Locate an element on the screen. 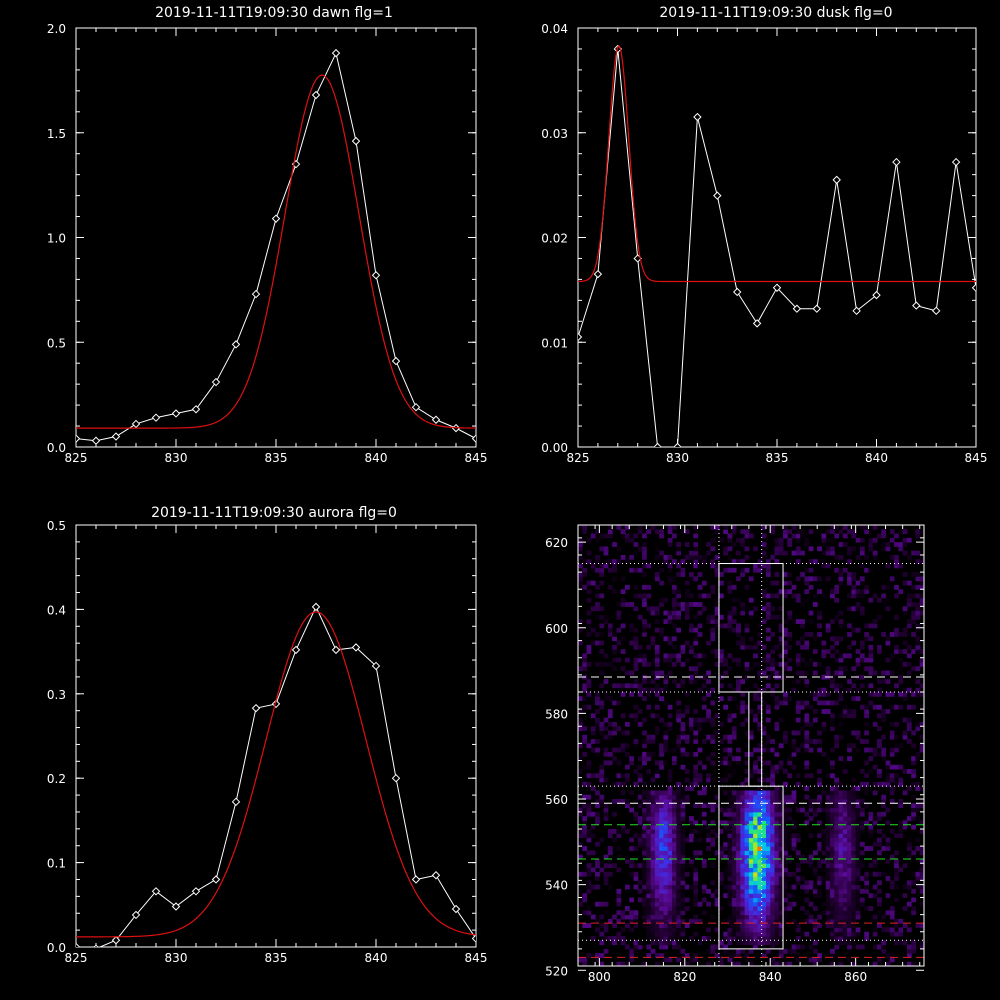 Image resolution: width=1000 pixels, height=1000 pixels. y-tick-label: 0.04 is located at coordinates (554, 29).